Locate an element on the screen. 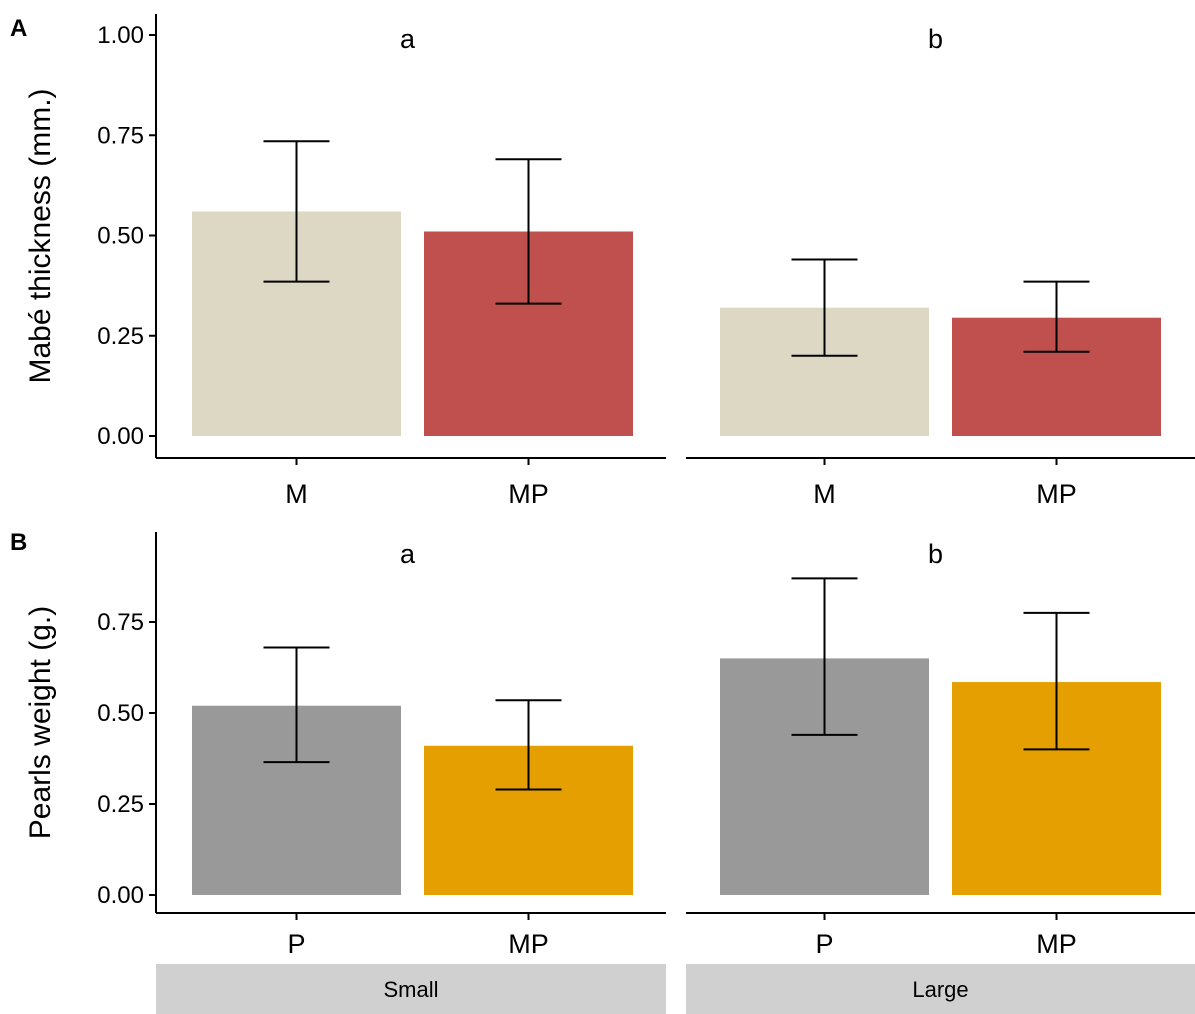  strip-label-large: Large is located at coordinates (940, 989).